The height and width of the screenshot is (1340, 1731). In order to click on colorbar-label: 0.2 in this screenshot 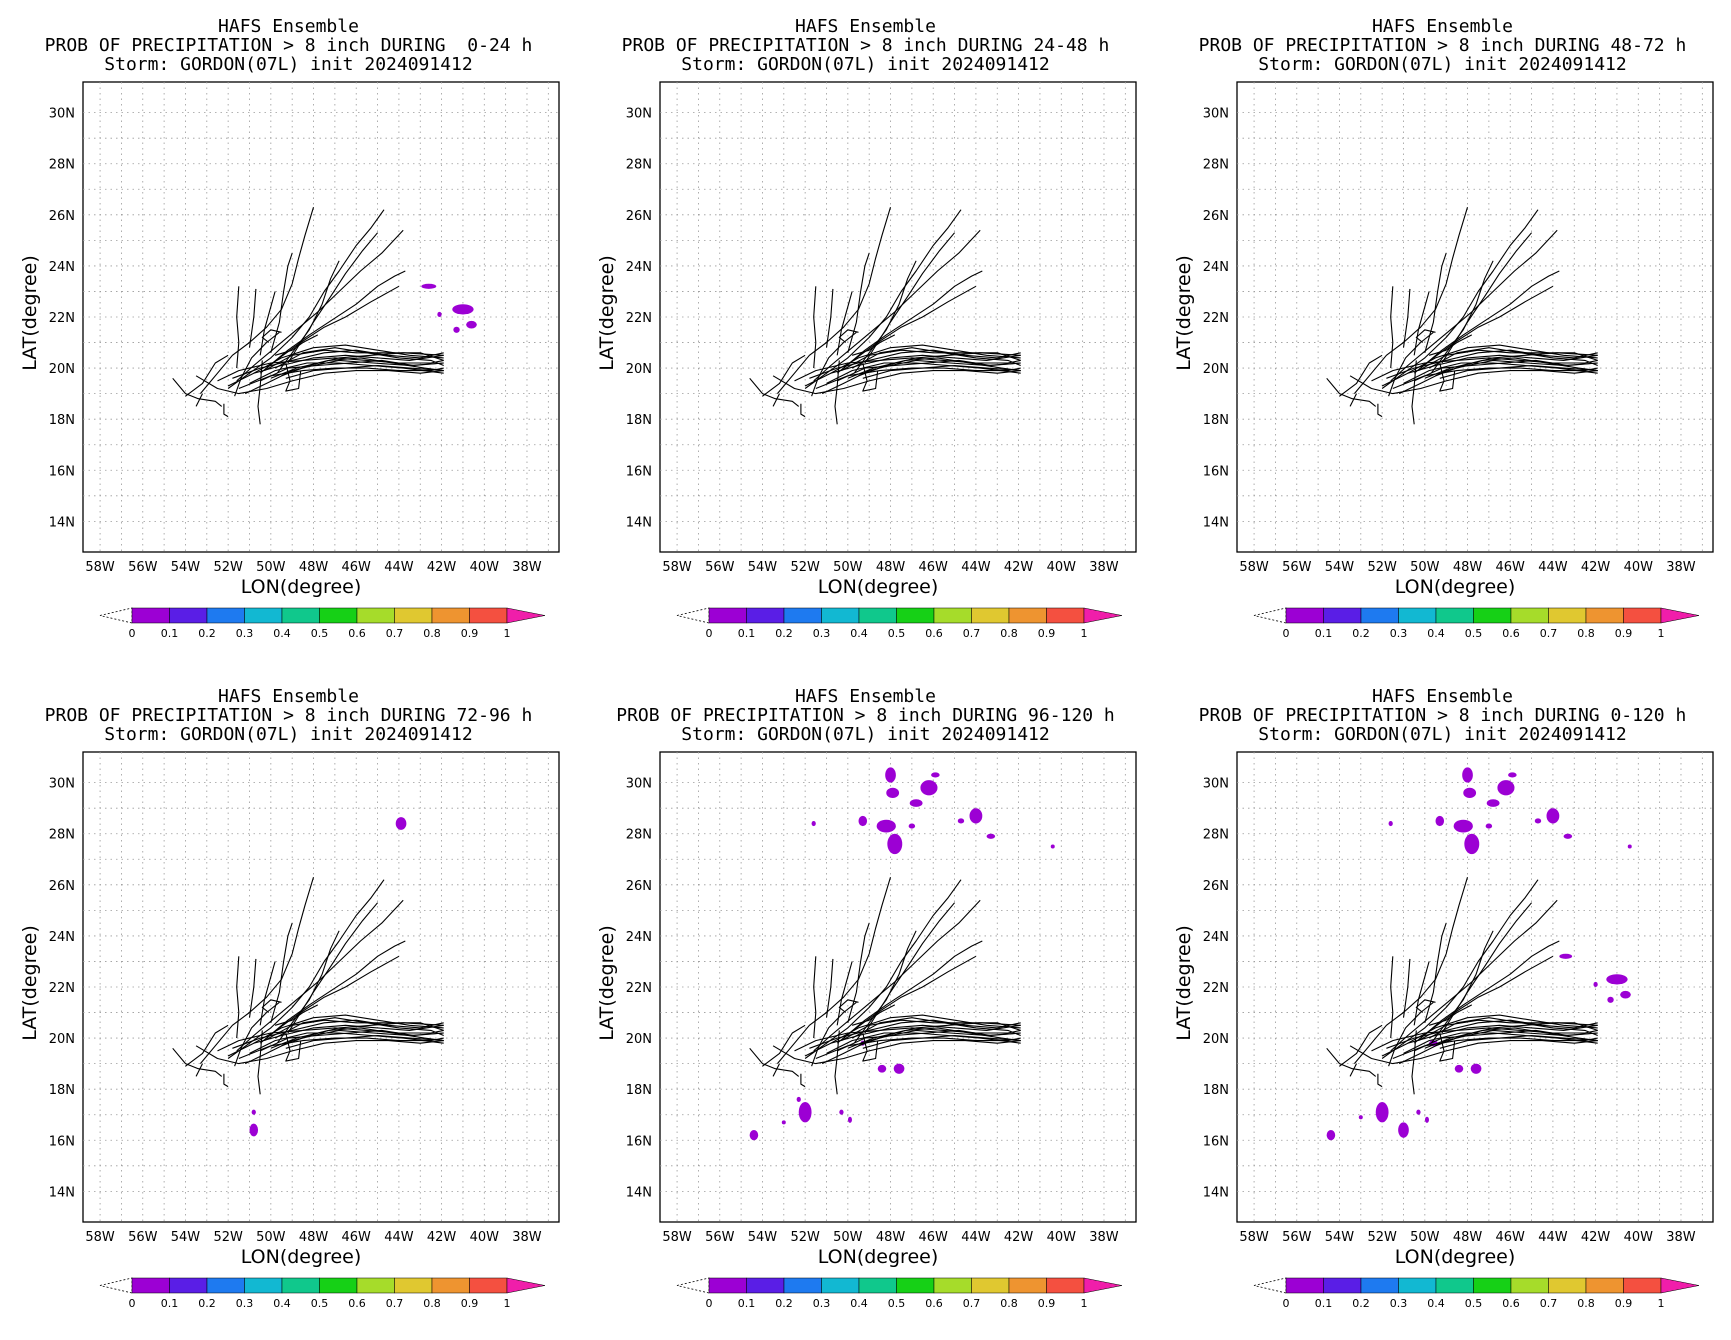, I will do `click(207, 1303)`.